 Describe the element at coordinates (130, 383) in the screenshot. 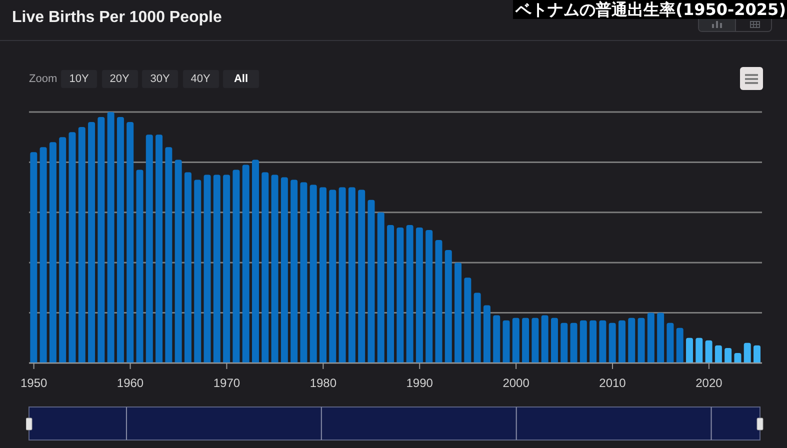

I see `x-tick-label: 1960` at that location.